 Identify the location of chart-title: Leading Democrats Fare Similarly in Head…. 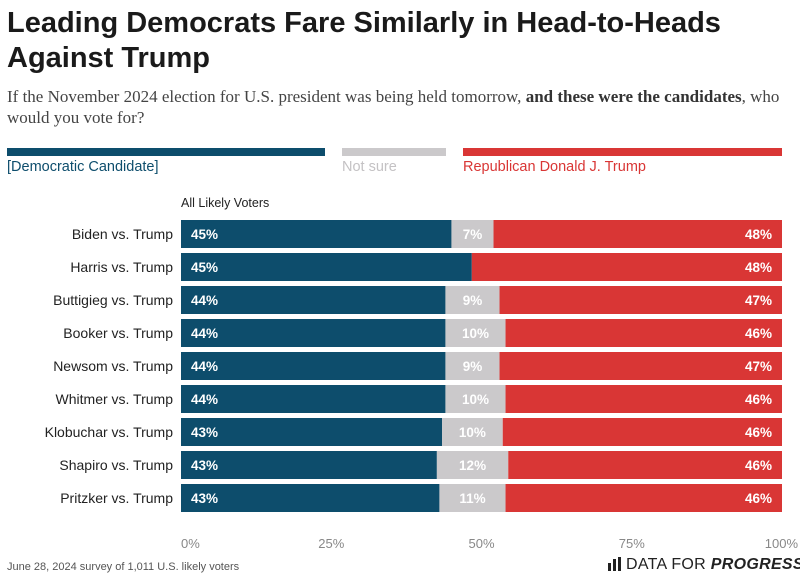
(364, 40).